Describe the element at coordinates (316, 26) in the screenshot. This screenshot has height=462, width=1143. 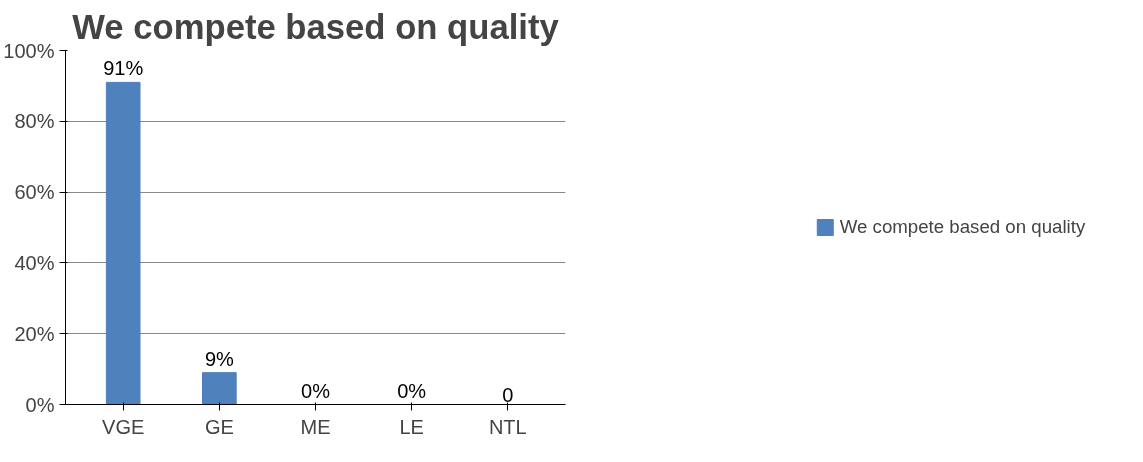
I see `chart-title: We compete based on quality` at that location.